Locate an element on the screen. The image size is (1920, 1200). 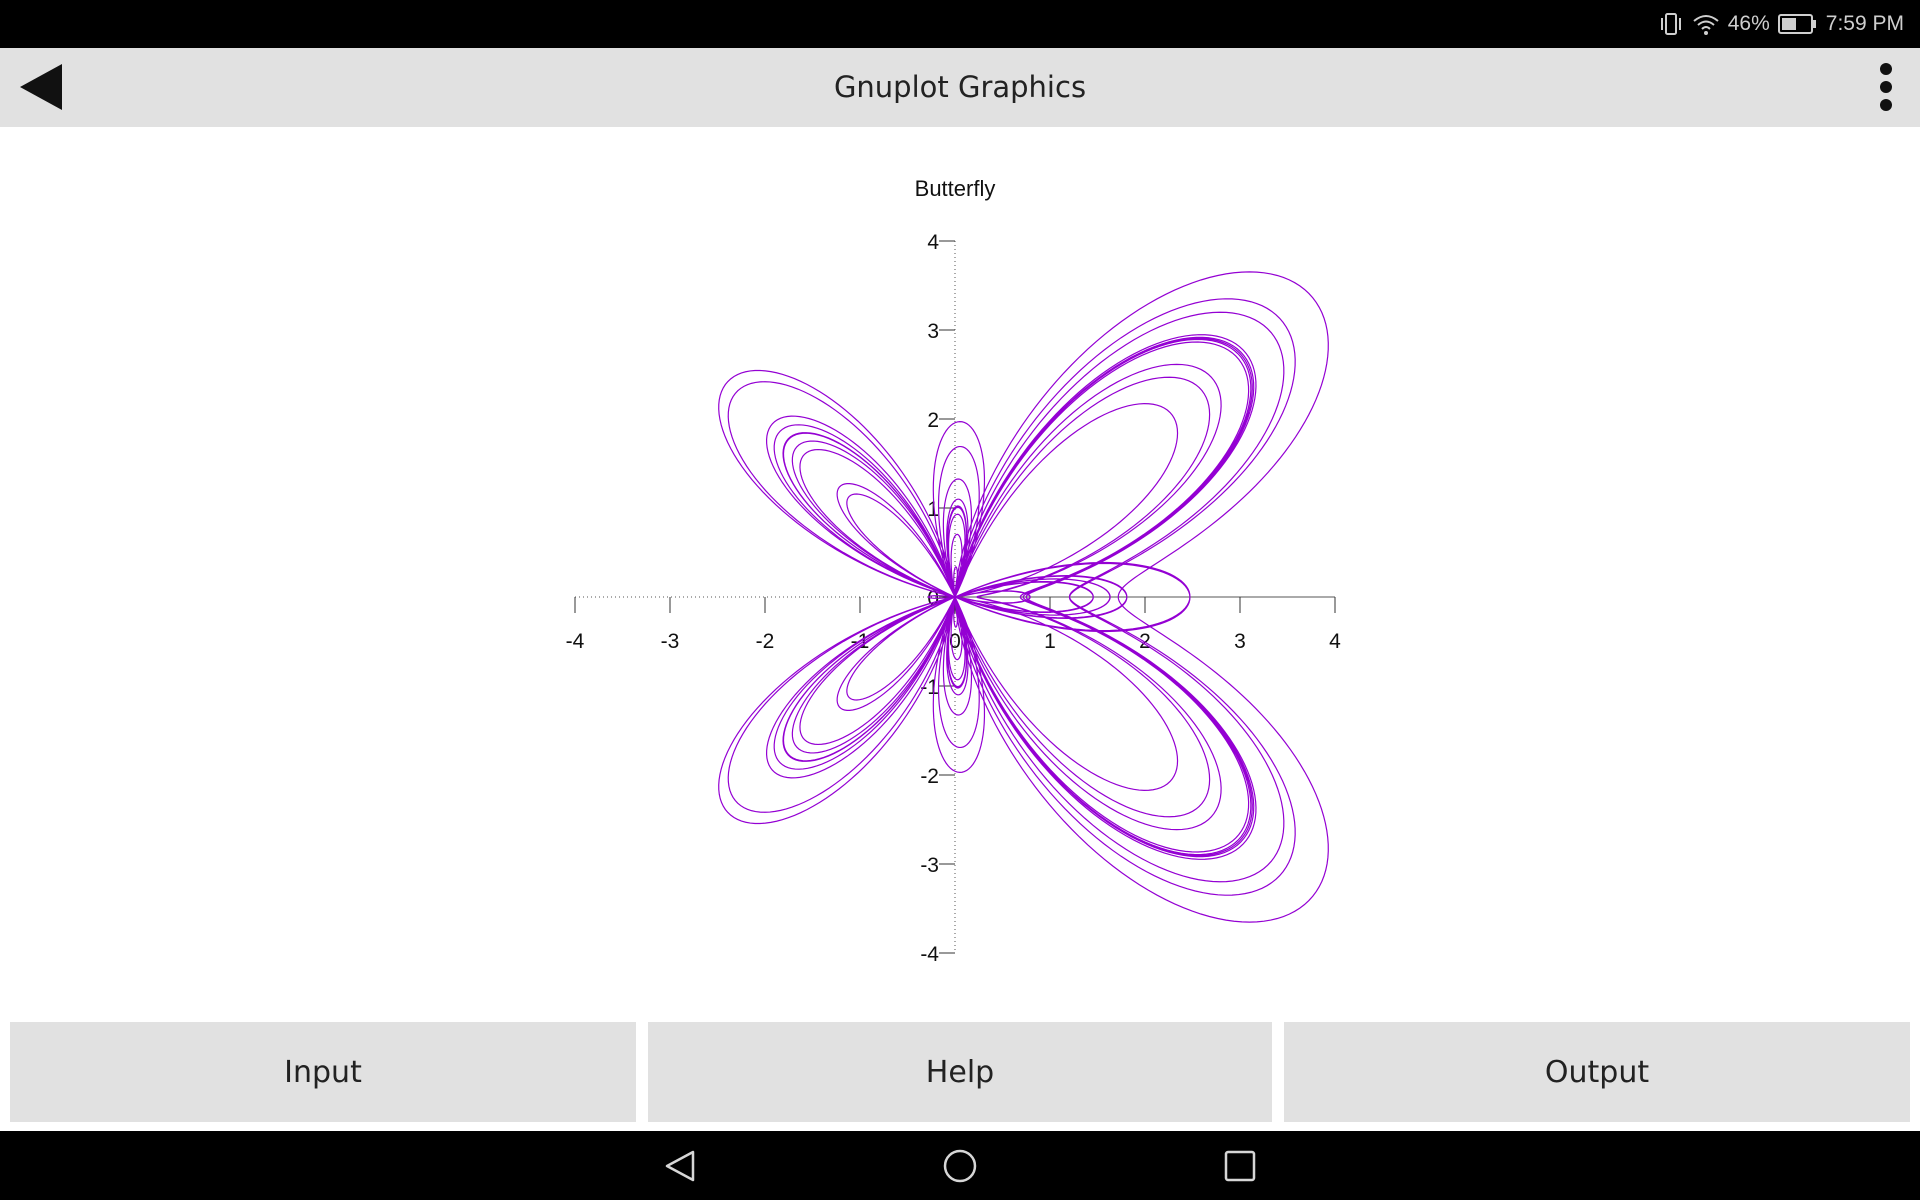
nav-home-icon is located at coordinates (960, 1165).